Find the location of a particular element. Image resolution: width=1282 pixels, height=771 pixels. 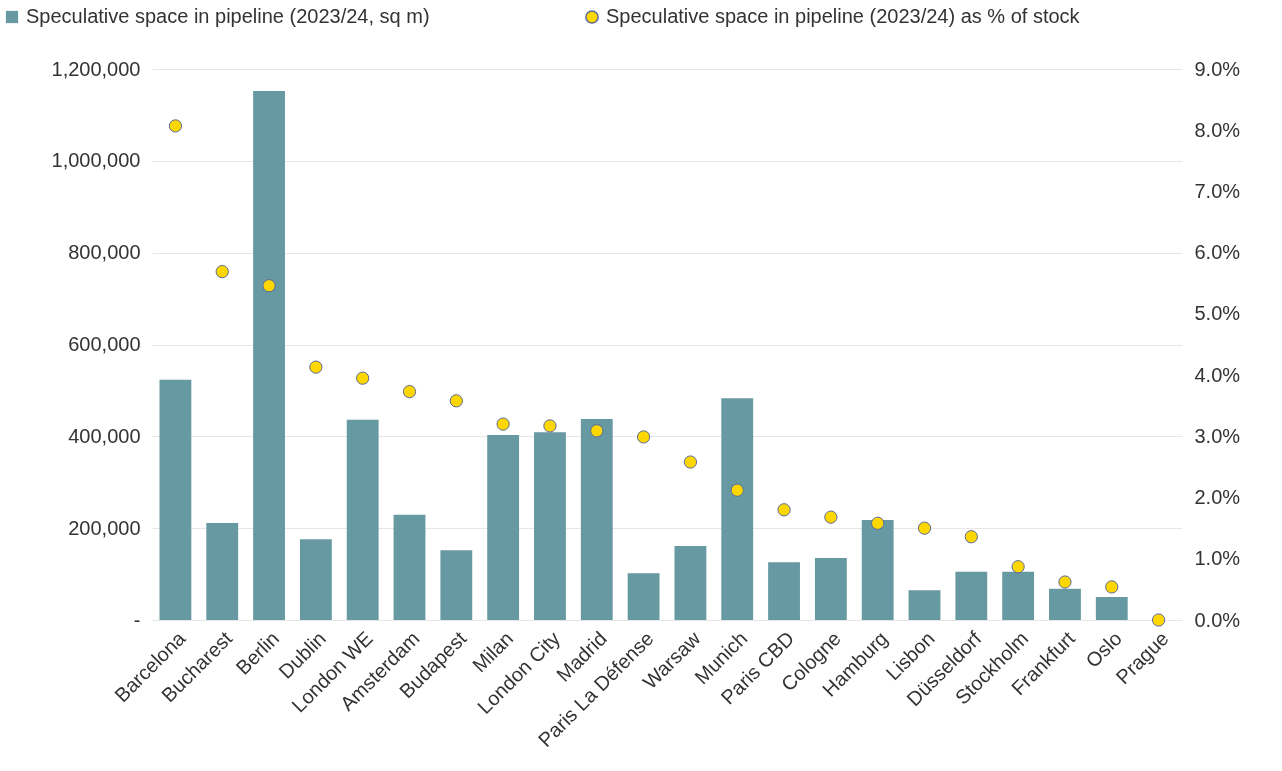

y-tick-label: 1,000,000 is located at coordinates (96, 160).